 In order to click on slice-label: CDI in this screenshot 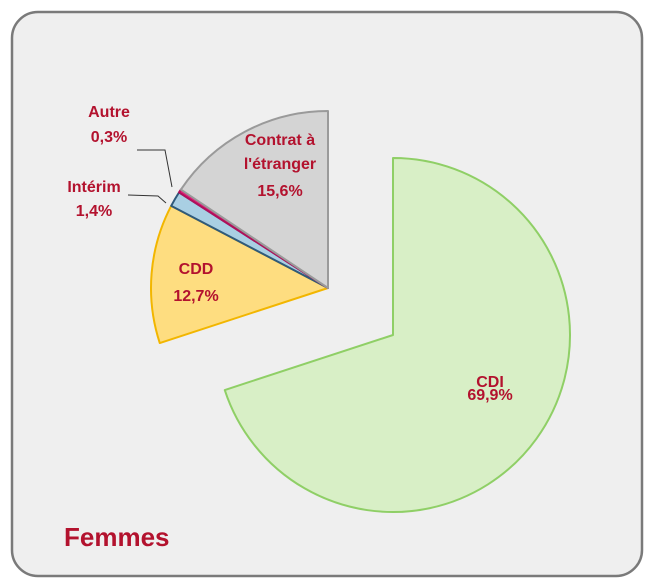, I will do `click(490, 382)`.